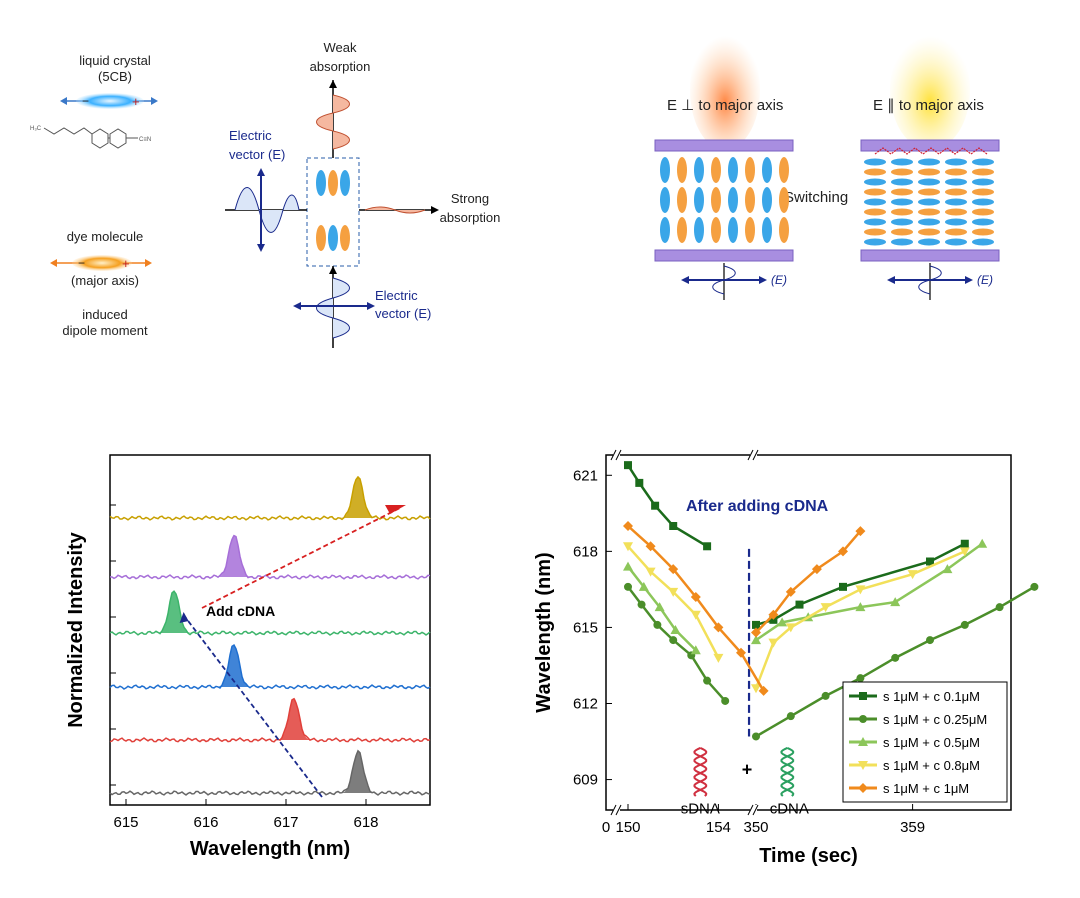 The height and width of the screenshot is (898, 1080). Describe the element at coordinates (627, 827) in the screenshot. I see `x-tick-label: 150` at that location.